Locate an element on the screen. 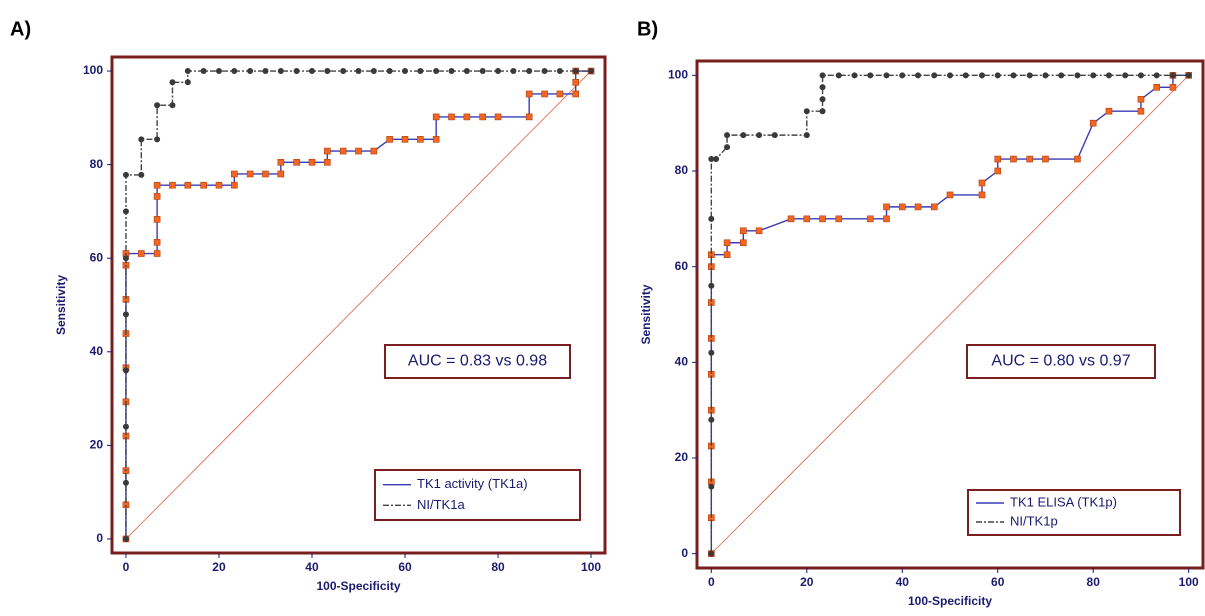 The width and height of the screenshot is (1205, 616). y-tick-label: 40 is located at coordinates (97, 351).